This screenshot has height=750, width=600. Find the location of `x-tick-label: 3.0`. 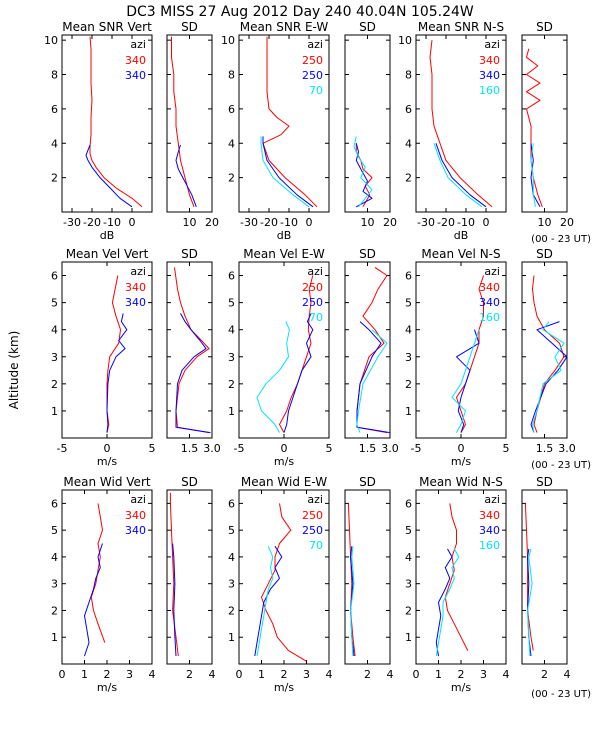

x-tick-label: 3.0 is located at coordinates (390, 448).